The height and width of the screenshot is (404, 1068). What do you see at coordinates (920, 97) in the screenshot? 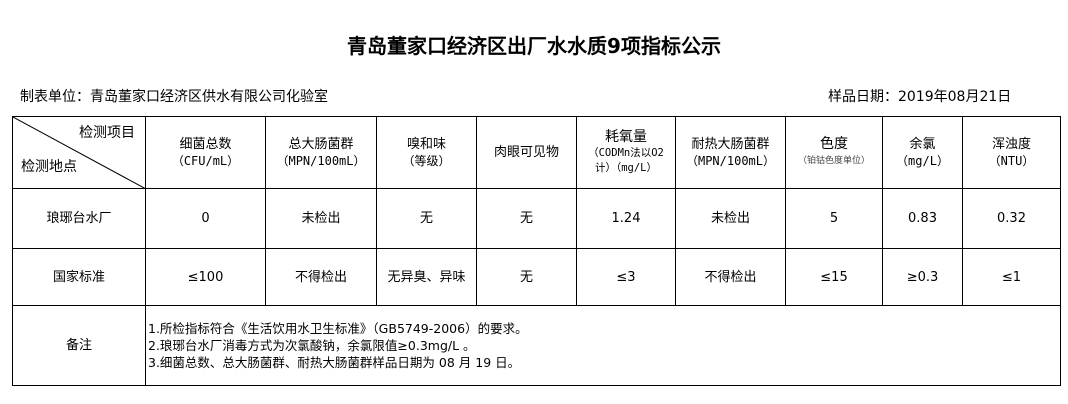
I see `sample-date: 样品日期：2019年08月21日` at bounding box center [920, 97].